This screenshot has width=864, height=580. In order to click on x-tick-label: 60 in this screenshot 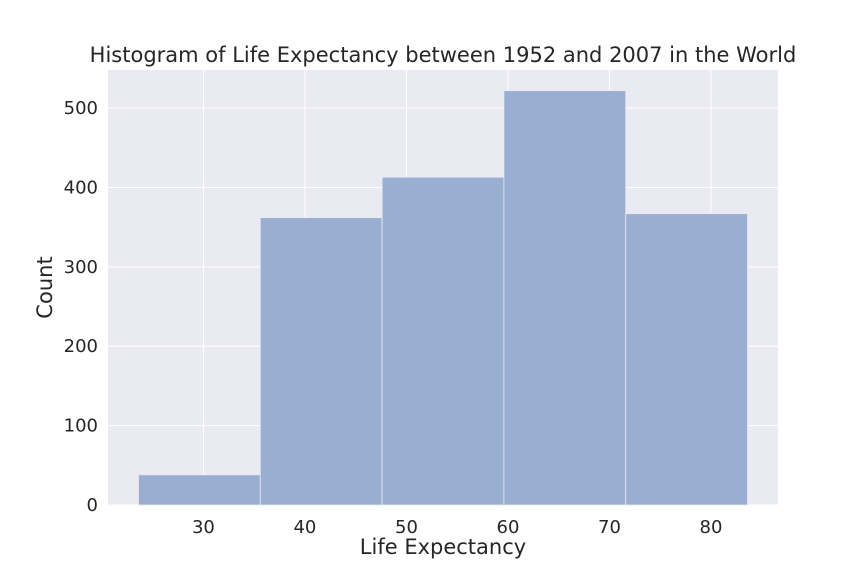, I will do `click(508, 527)`.